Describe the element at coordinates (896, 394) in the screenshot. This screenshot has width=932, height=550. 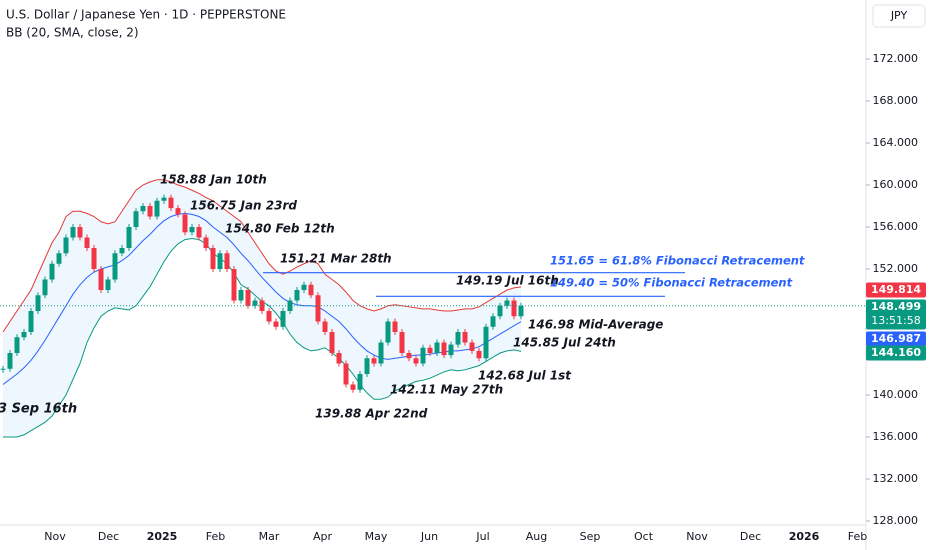
I see `y-tick-label: 140.000` at that location.